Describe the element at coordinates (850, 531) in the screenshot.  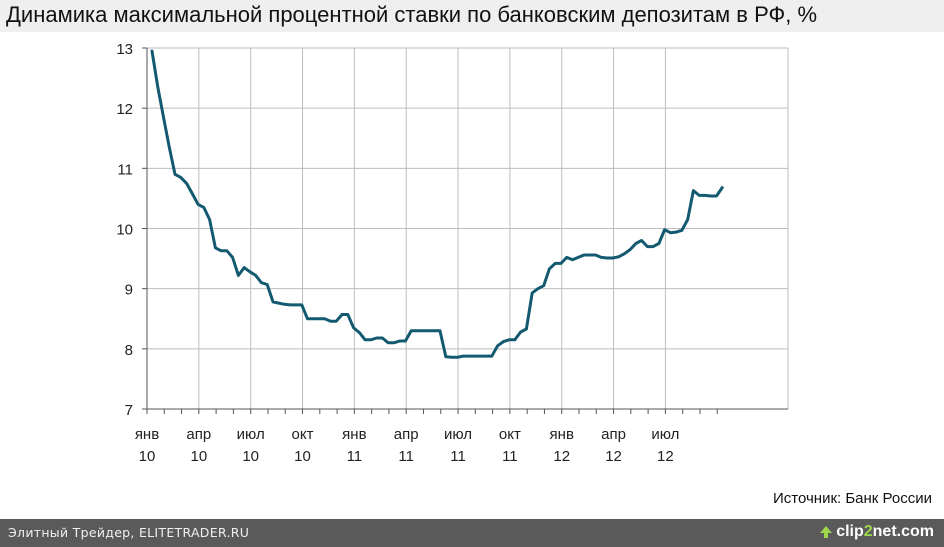
I see `brand-prefix: clip` at that location.